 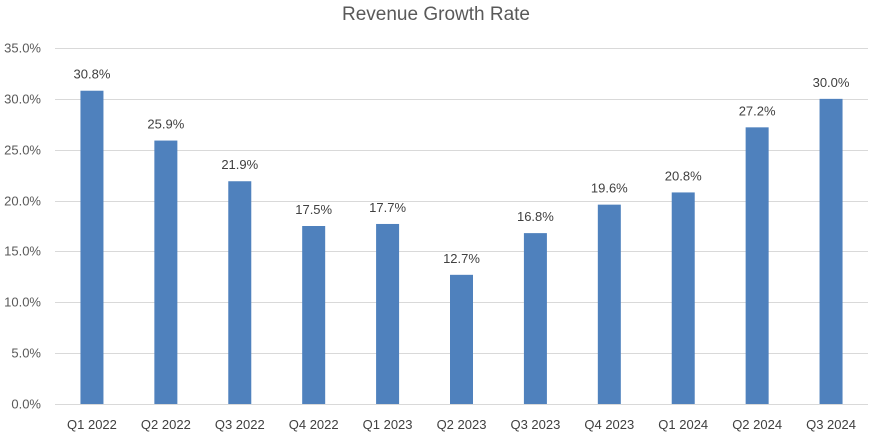 I want to click on bar-q2-2022, so click(x=166, y=272).